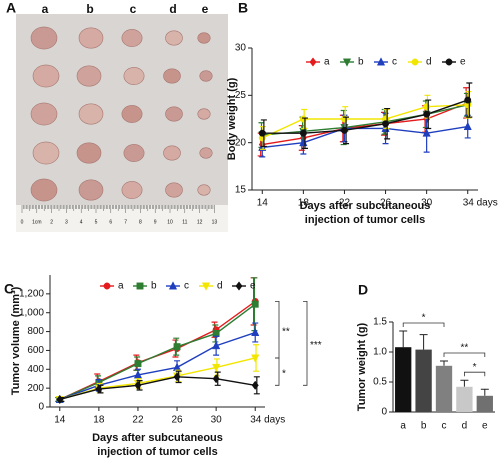  What do you see at coordinates (200, 222) in the screenshot?
I see `ruler-label: 12` at bounding box center [200, 222].